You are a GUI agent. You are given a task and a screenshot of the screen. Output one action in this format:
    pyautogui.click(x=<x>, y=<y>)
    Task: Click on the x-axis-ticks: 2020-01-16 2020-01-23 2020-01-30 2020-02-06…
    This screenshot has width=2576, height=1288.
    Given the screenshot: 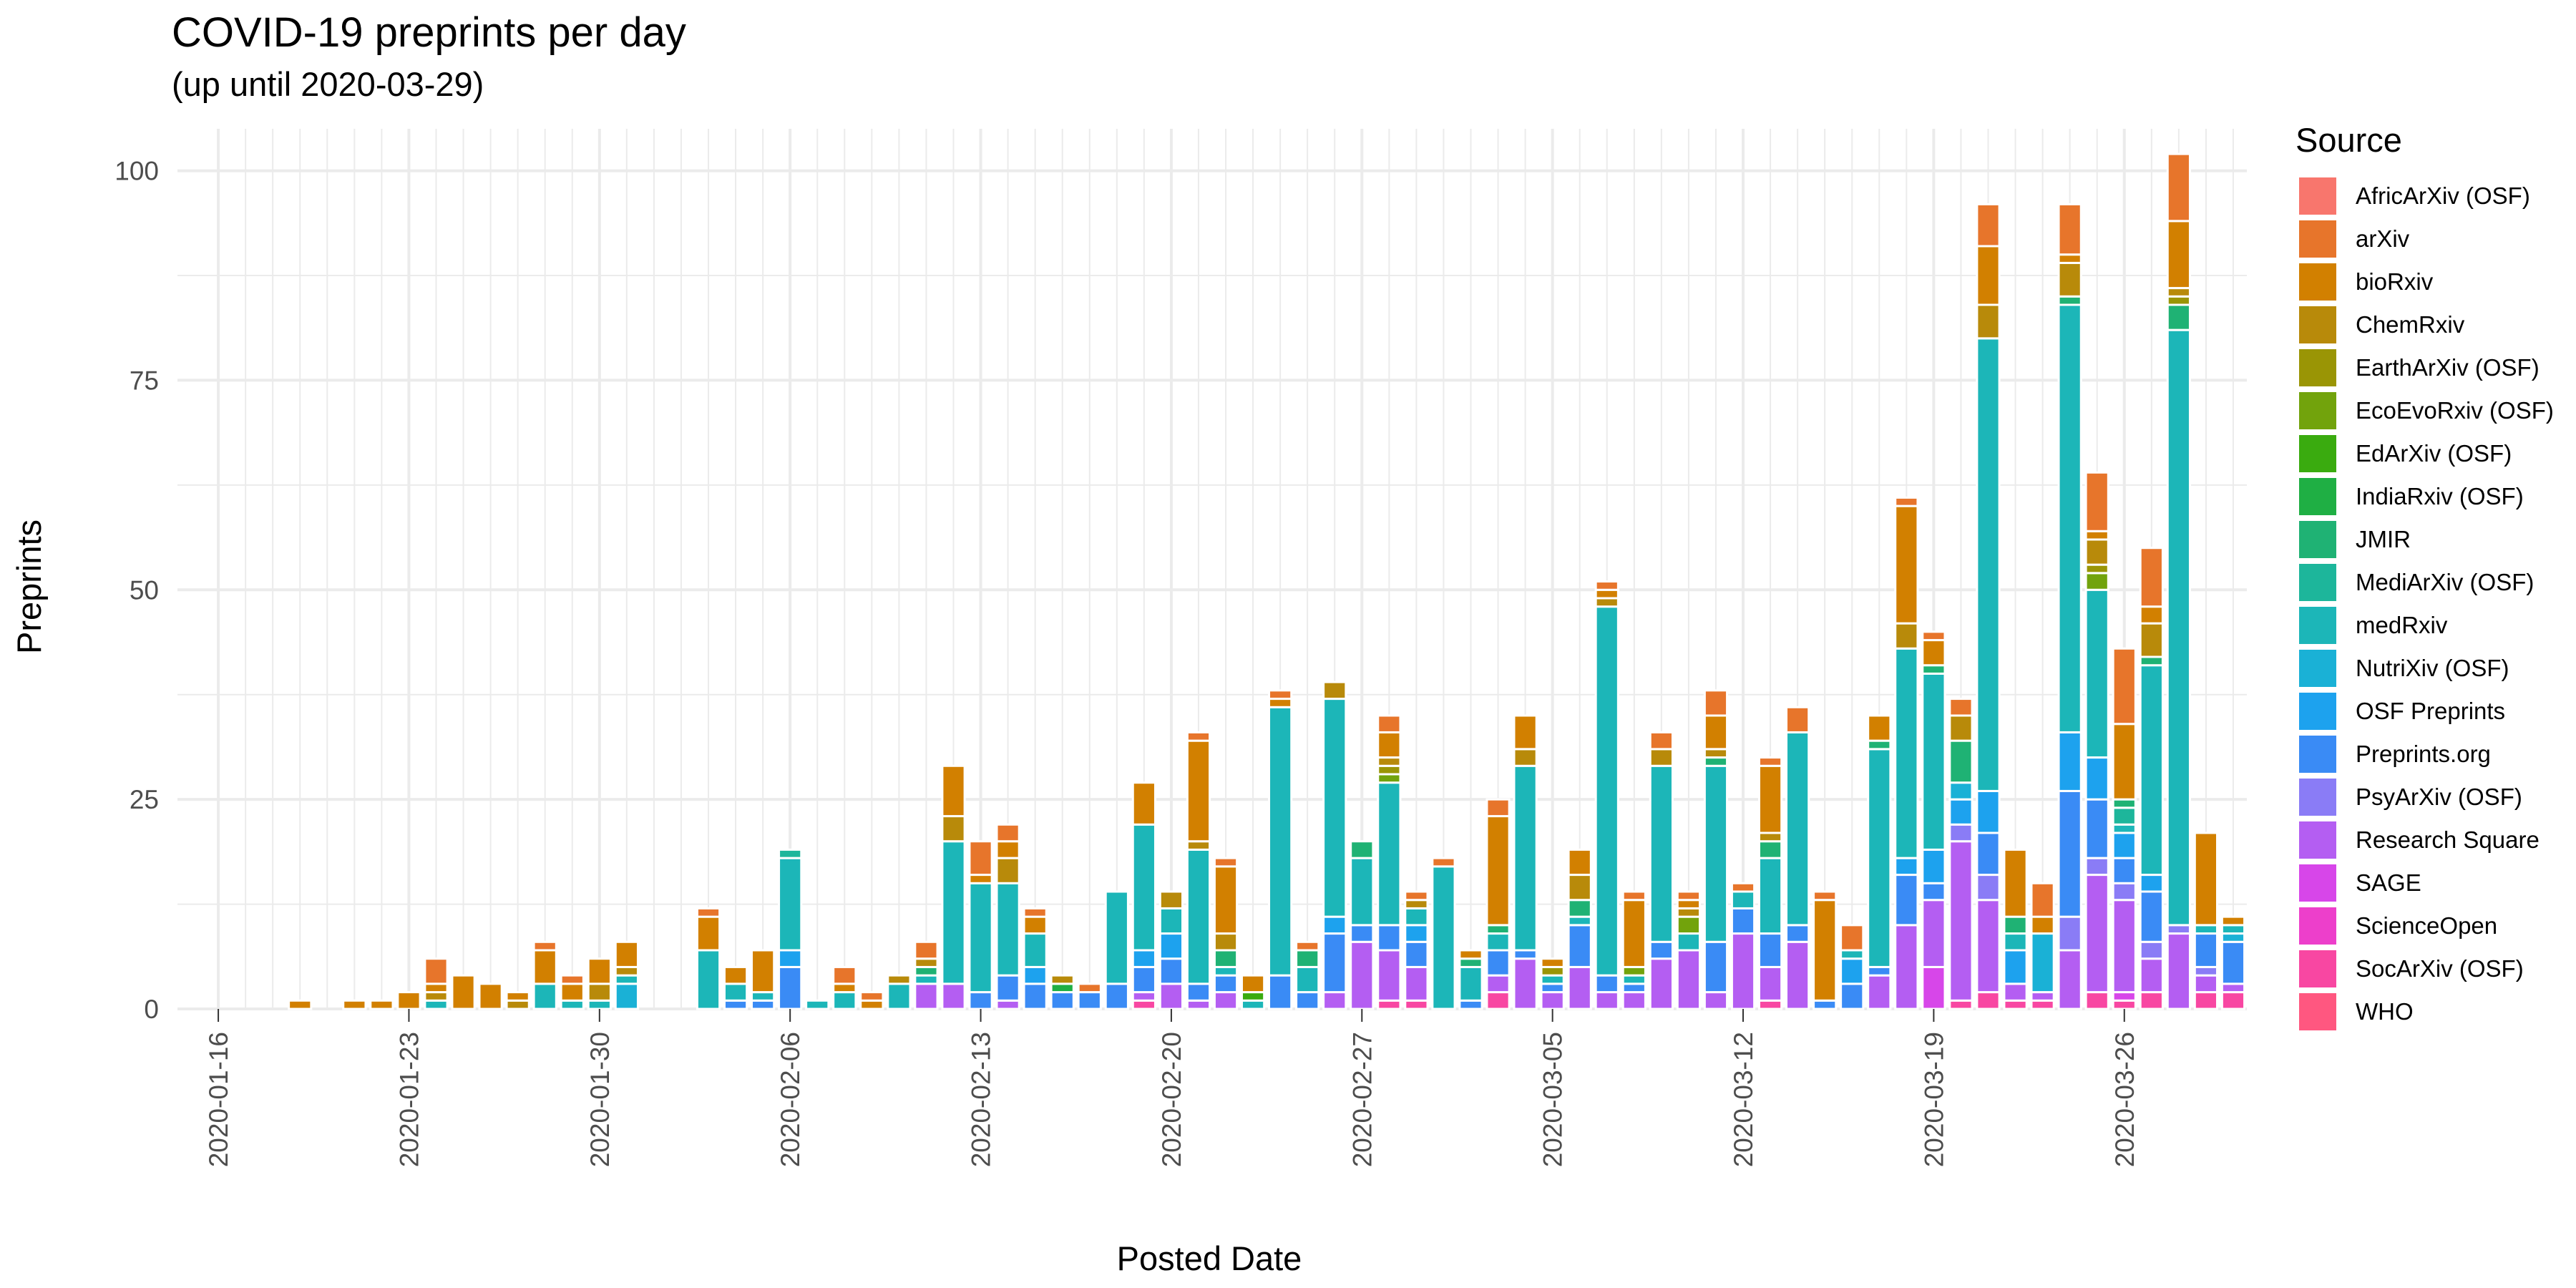 What is the action you would take?
    pyautogui.click(x=1172, y=1088)
    